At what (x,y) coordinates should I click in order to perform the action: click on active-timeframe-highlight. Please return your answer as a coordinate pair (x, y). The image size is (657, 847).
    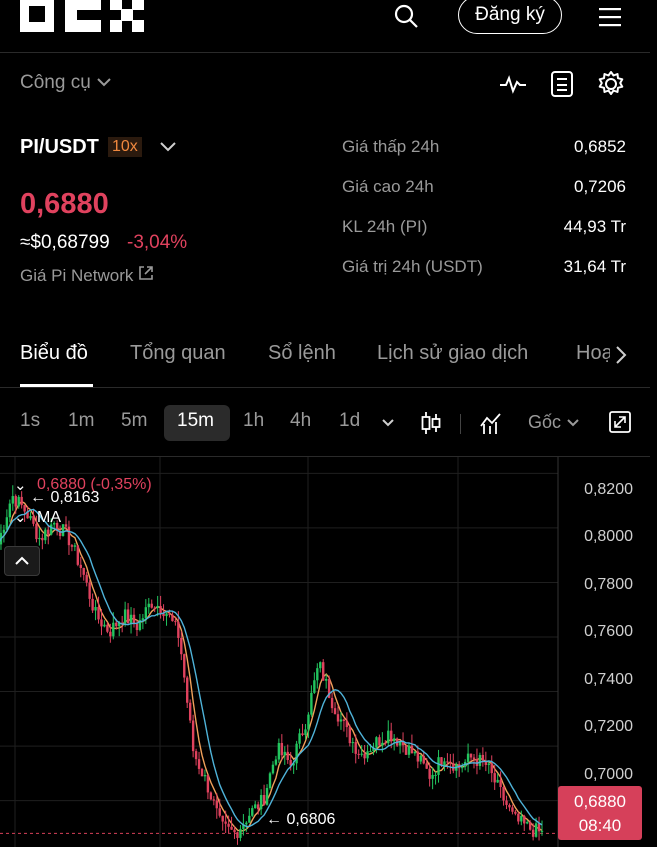
    Looking at the image, I should click on (197, 423).